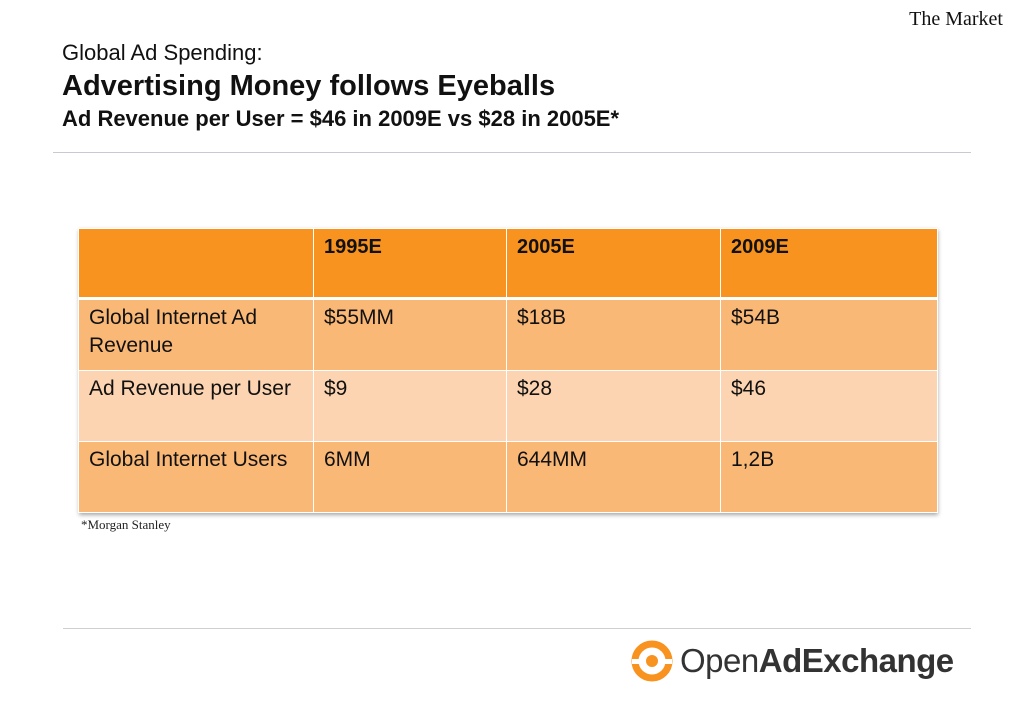  I want to click on table-header-row: 1995E 2005E 2009E, so click(508, 264).